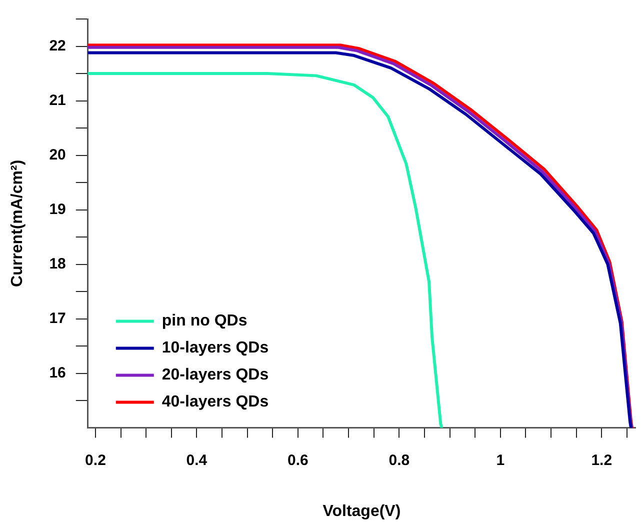 The image size is (641, 529). I want to click on x-axis-title: Voltage(V), so click(361, 511).